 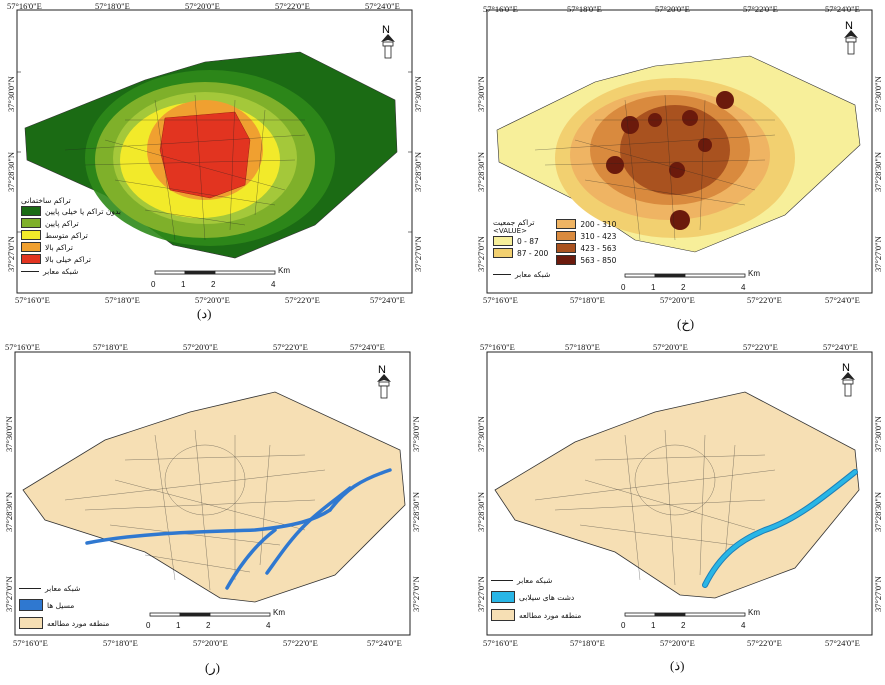 What do you see at coordinates (11, 254) in the screenshot?
I see `coord-left-3: 37°27'0"N` at bounding box center [11, 254].